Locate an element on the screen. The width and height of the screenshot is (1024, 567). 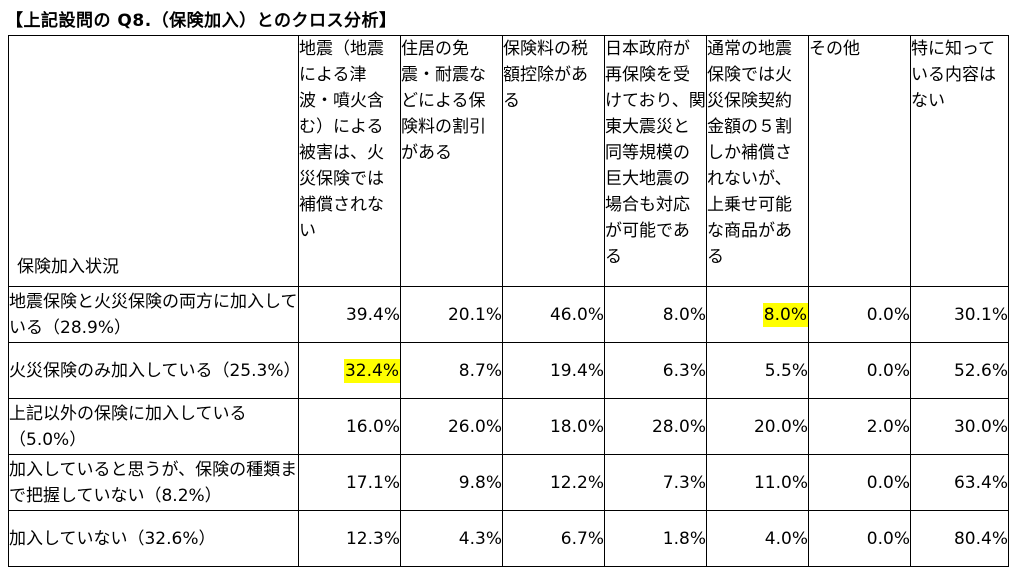
table-cell: 52.6% is located at coordinates (959, 370).